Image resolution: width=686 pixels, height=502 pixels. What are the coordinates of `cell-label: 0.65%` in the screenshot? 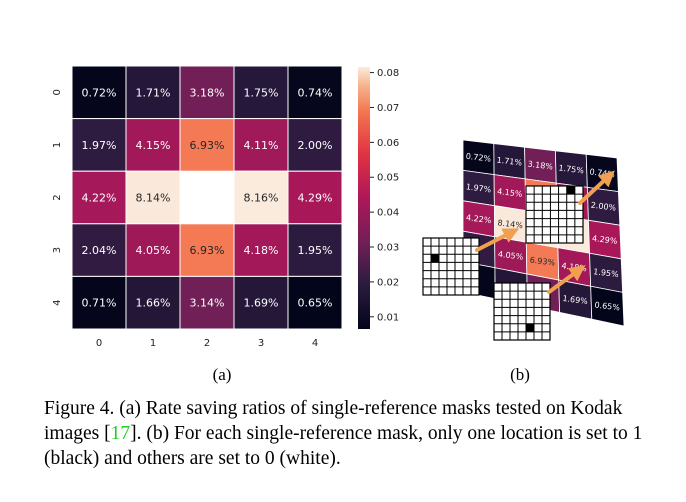 It's located at (315, 303).